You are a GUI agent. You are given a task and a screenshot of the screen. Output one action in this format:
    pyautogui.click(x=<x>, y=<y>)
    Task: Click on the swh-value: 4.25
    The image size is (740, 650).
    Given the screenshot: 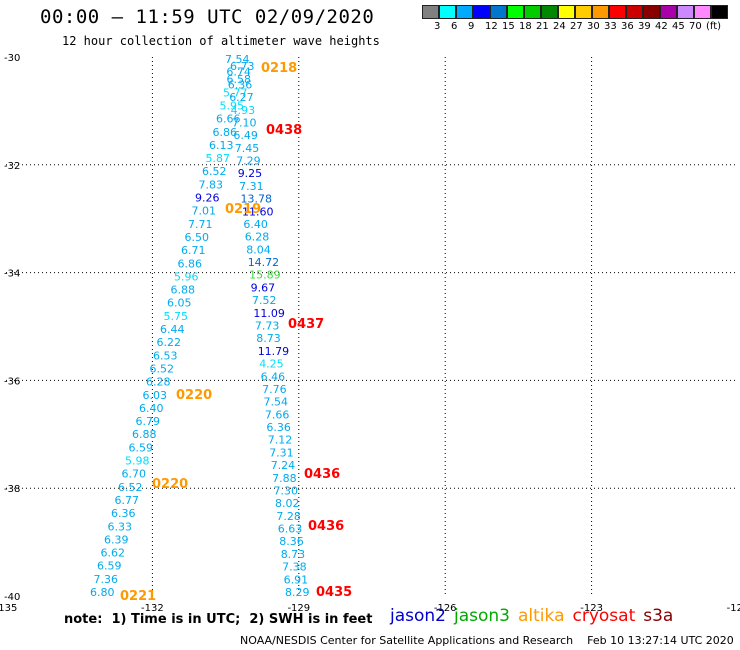 What is the action you would take?
    pyautogui.click(x=271, y=364)
    